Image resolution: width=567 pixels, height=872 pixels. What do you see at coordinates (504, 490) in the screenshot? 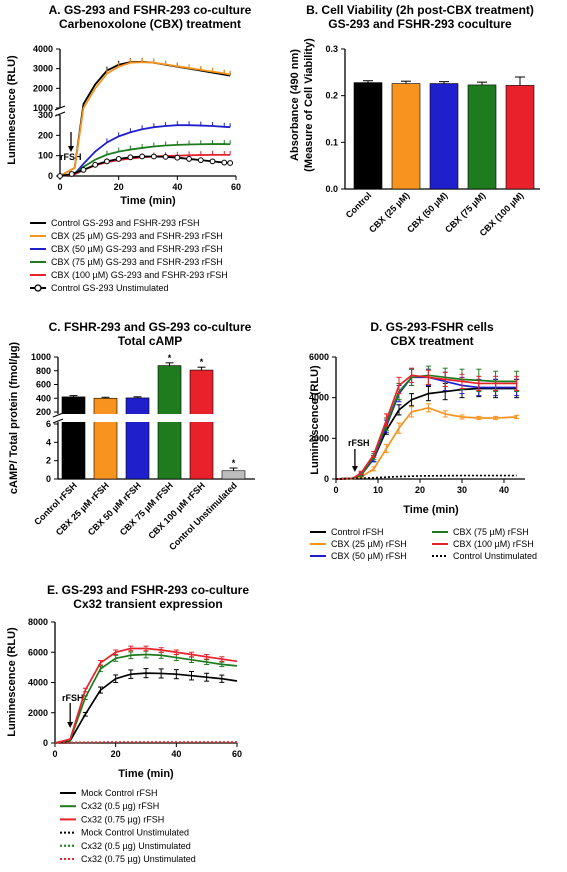
I see `panel-d-xtick-label: 40` at bounding box center [504, 490].